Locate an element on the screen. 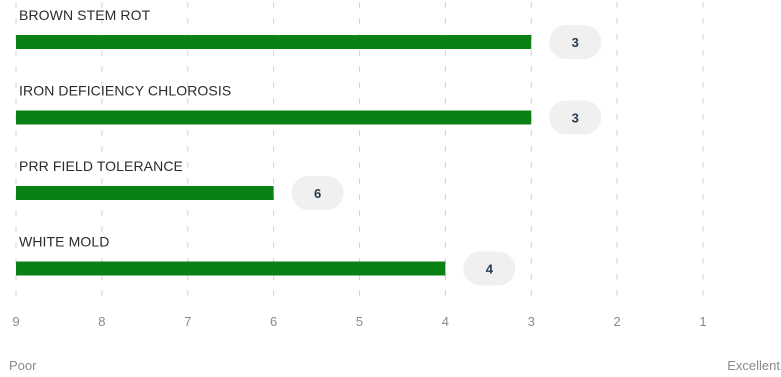  data-label: 4 is located at coordinates (490, 269).